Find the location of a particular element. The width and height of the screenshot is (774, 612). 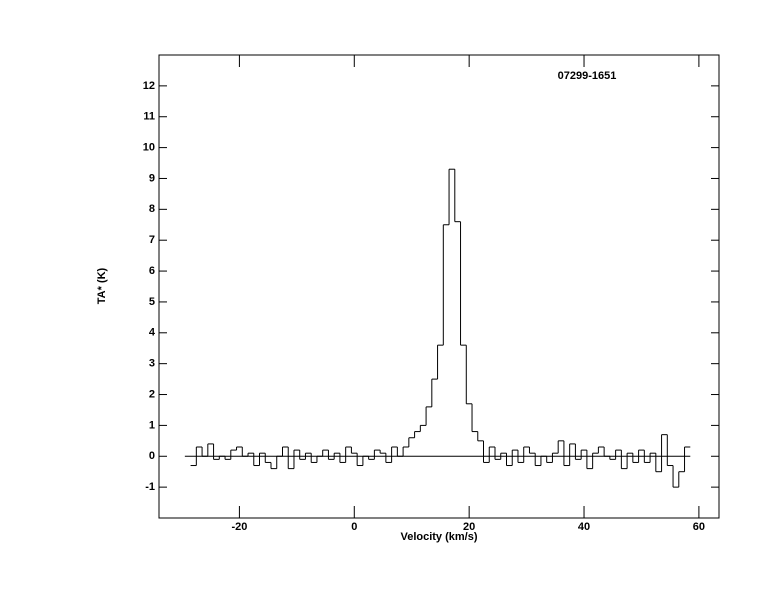

x-tick-label: 60 is located at coordinates (699, 527).